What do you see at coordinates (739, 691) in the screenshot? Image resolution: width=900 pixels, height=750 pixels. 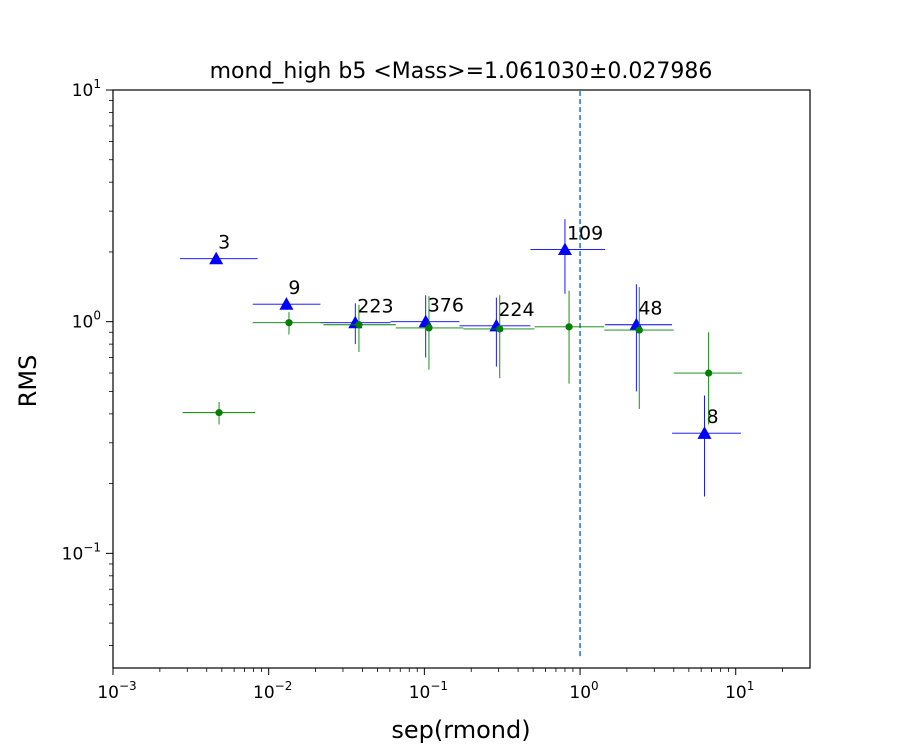 I see `x-tick-label: 10¹` at bounding box center [739, 691].